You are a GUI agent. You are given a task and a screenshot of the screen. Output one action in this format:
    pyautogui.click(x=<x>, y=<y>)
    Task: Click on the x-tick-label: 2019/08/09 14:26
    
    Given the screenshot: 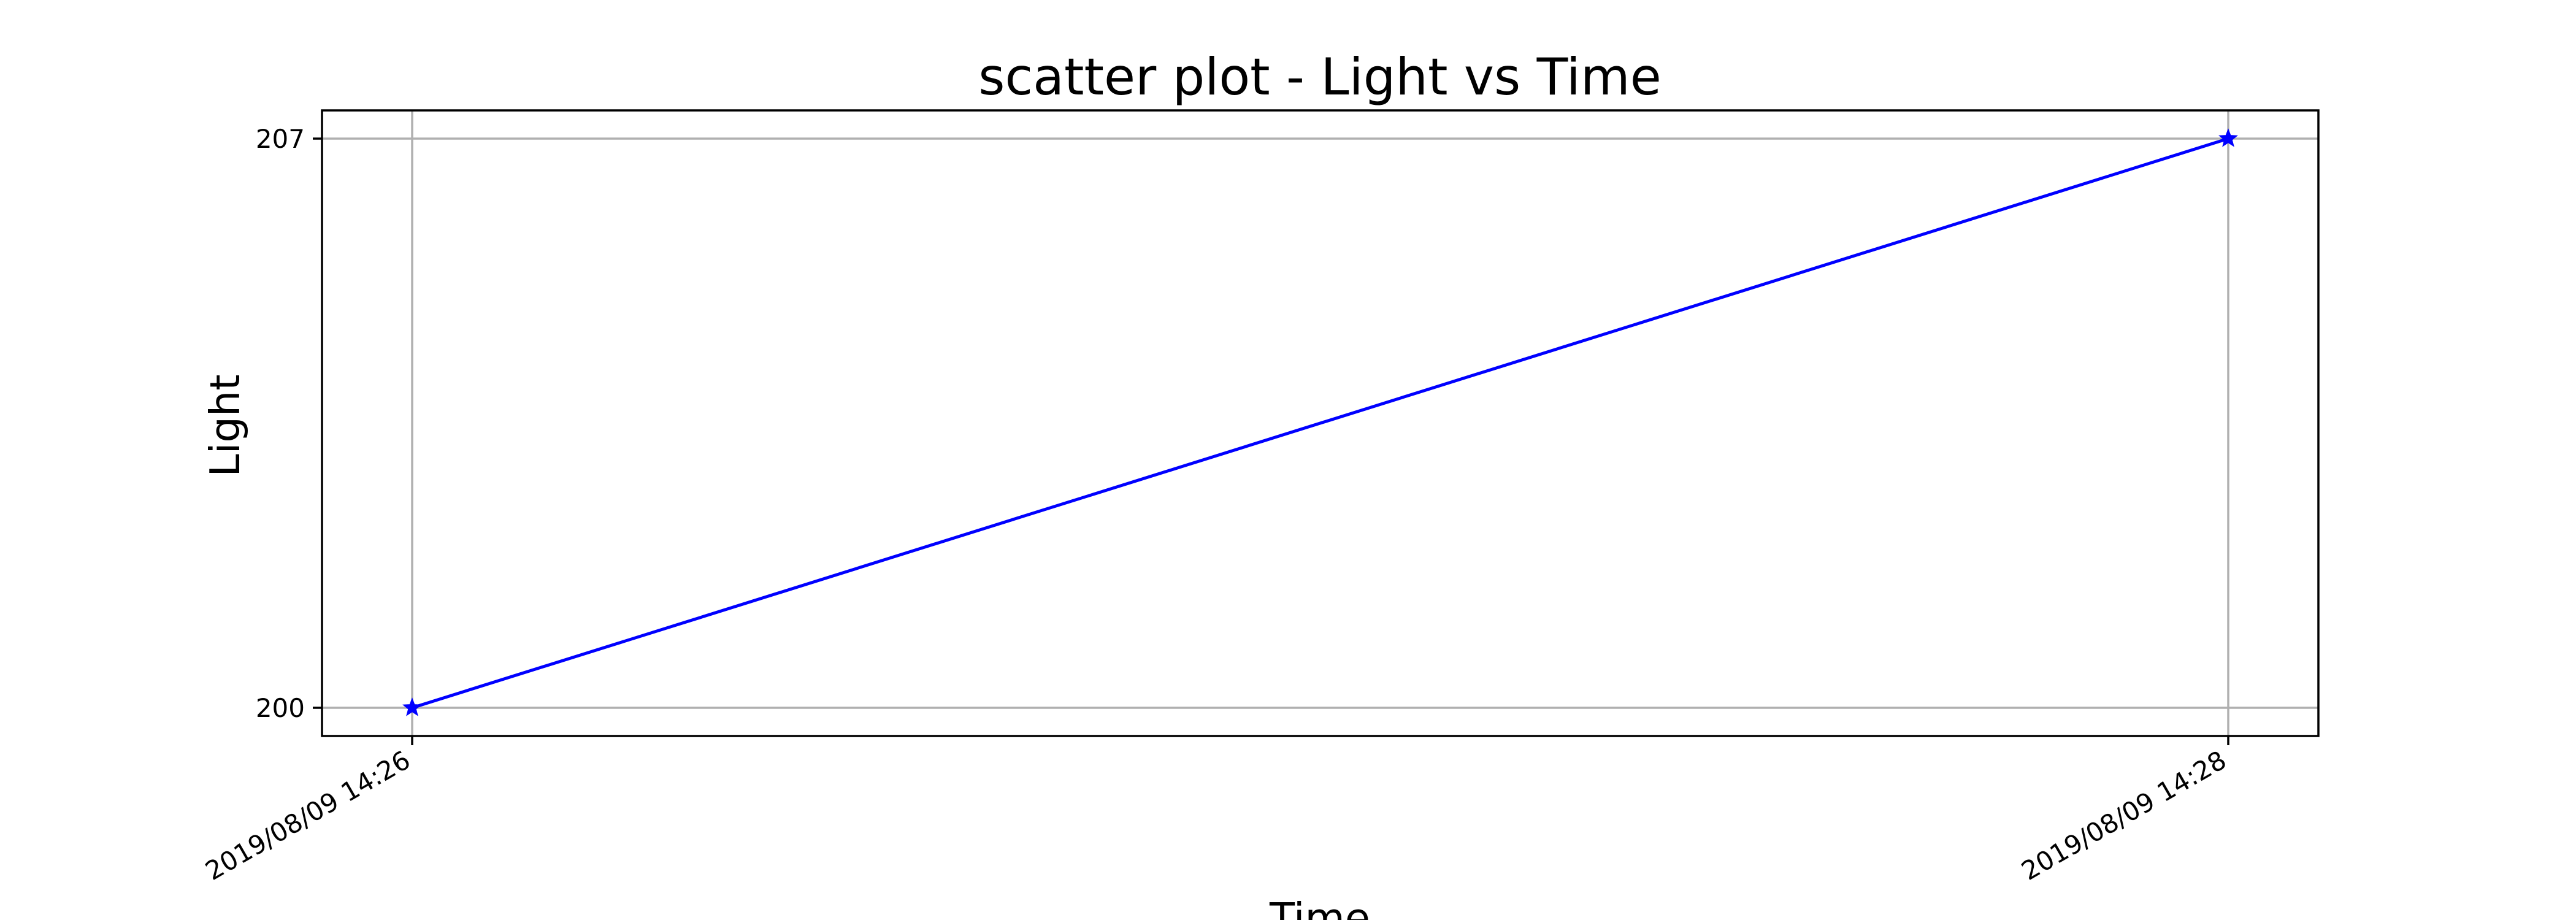 What is the action you would take?
    pyautogui.click(x=307, y=815)
    